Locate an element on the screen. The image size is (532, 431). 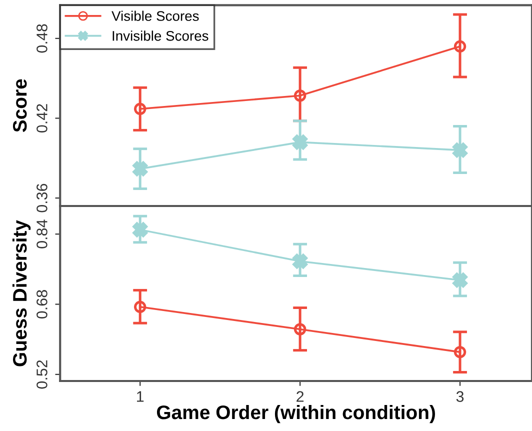
legend-label: Visible Scores is located at coordinates (155, 15).